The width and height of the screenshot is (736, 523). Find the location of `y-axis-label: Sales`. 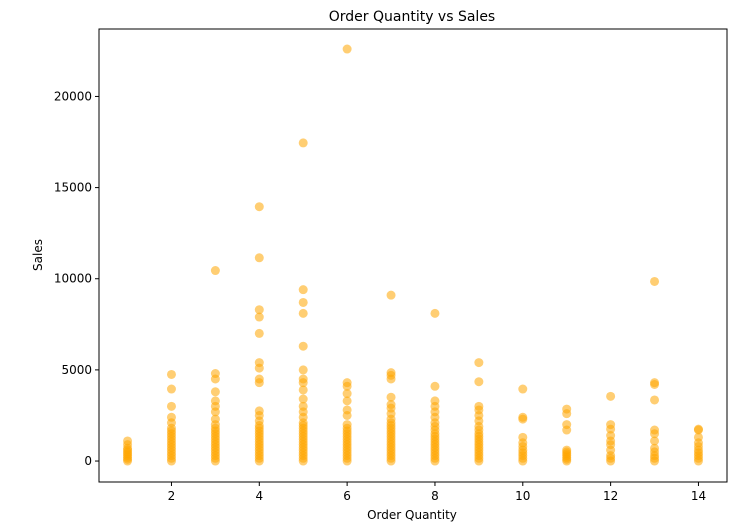

y-axis-label: Sales is located at coordinates (38, 255).